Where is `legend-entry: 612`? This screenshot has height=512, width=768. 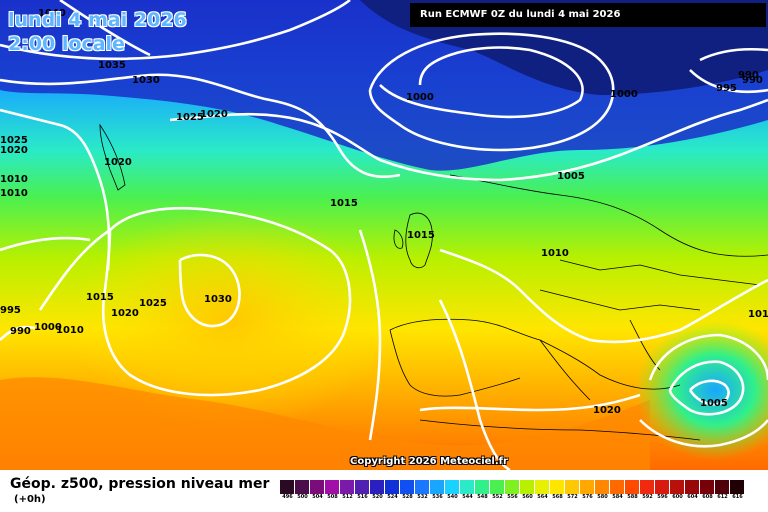
legend-entry: 612 is located at coordinates (722, 490).